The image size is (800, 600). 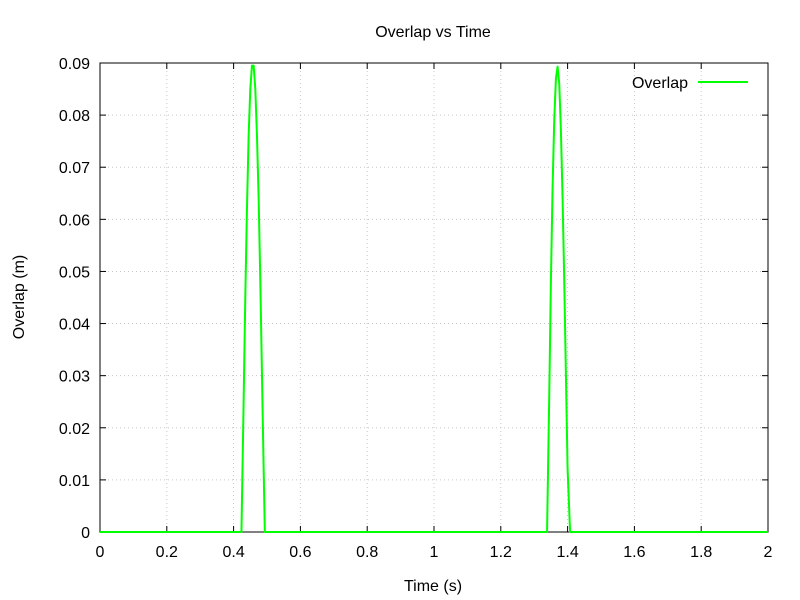 What do you see at coordinates (74, 481) in the screenshot?
I see `y-tick-label: 0.01` at bounding box center [74, 481].